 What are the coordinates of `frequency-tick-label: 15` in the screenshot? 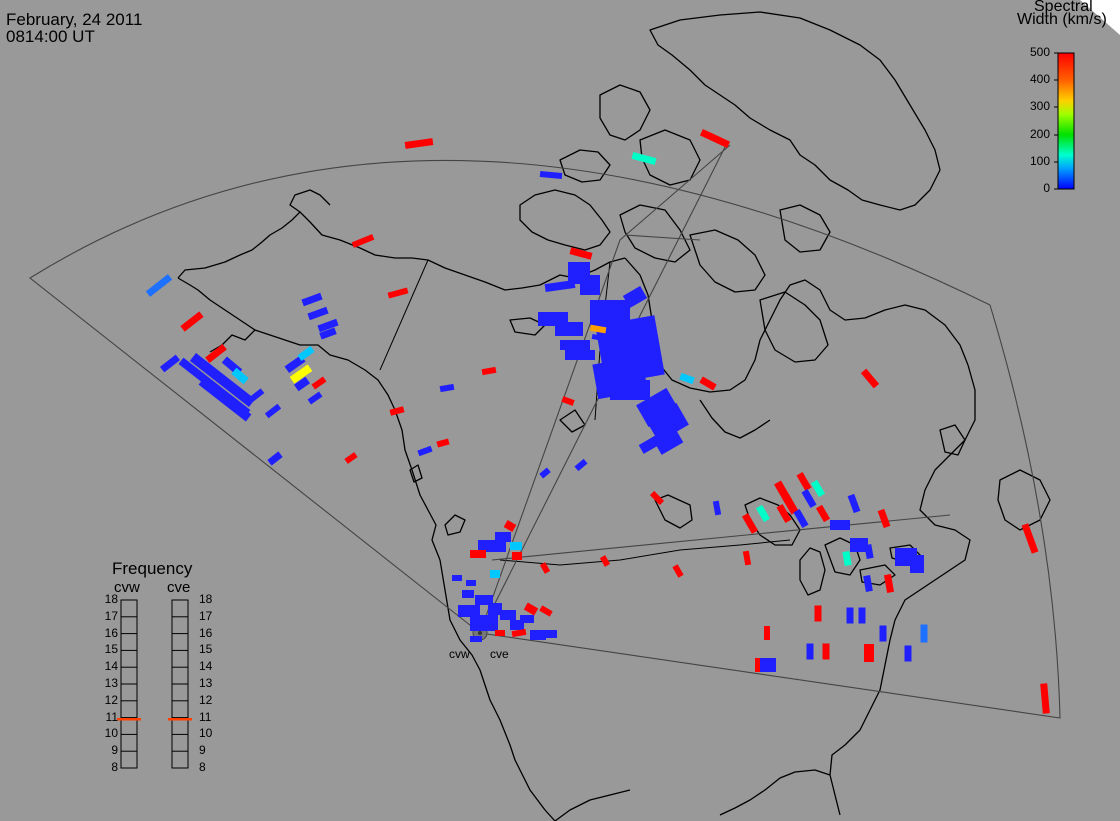 It's located at (206, 649).